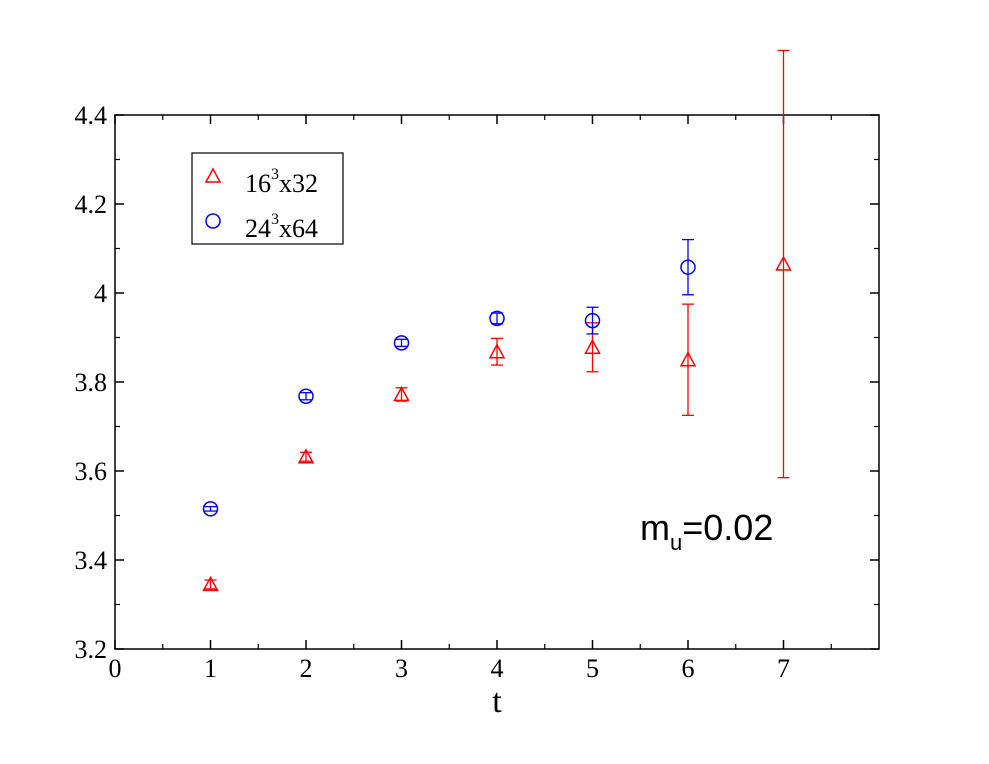  I want to click on x-tick-label: 2, so click(306, 668).